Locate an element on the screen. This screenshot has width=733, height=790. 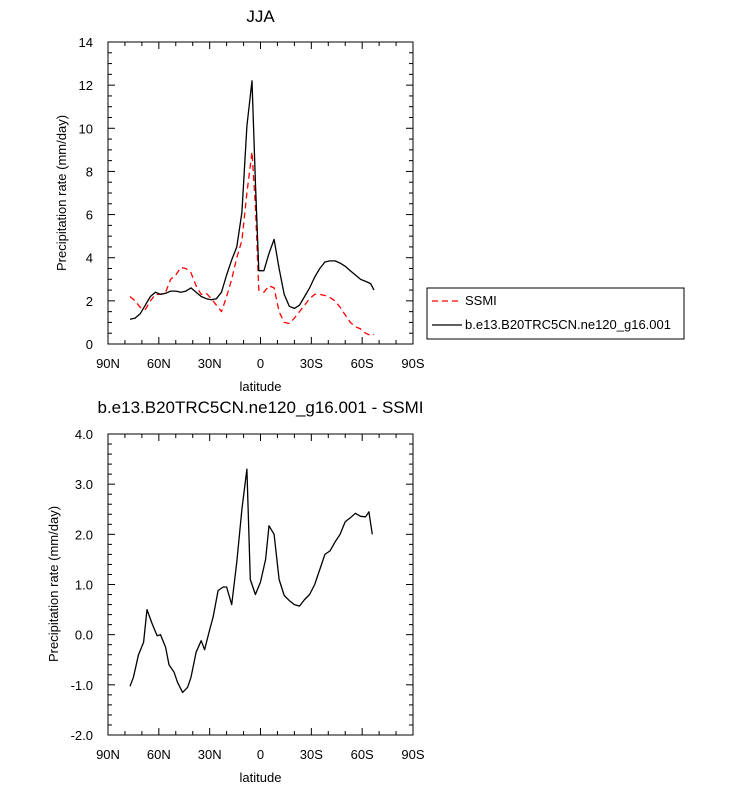
y-tick-label: 2 is located at coordinates (89, 301).